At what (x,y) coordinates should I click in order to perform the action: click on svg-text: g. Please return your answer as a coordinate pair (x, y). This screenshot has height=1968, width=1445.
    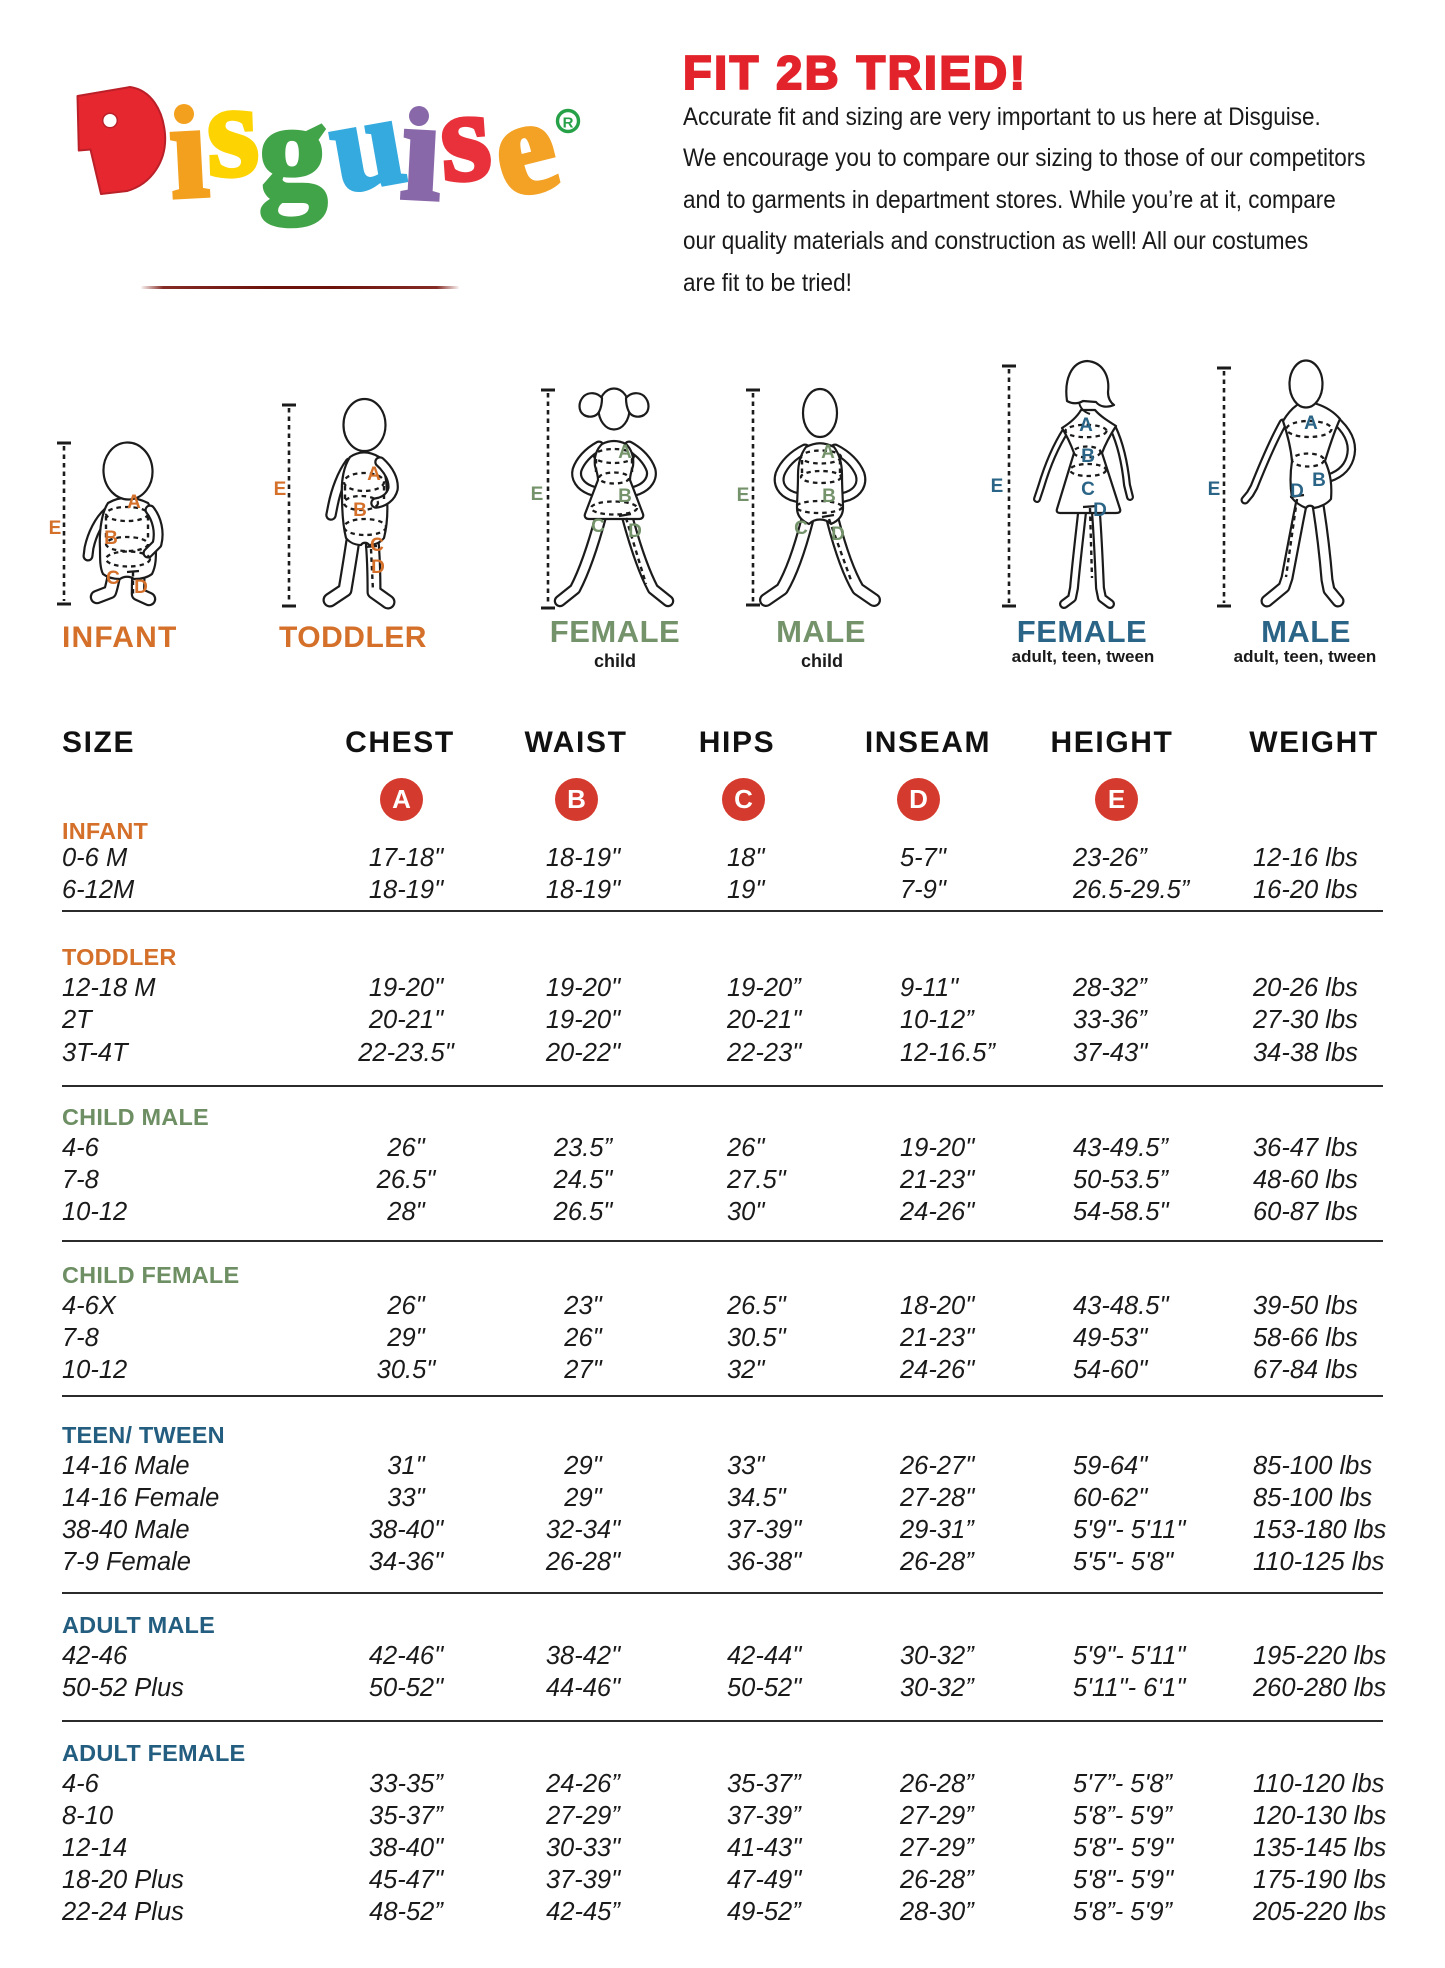
    Looking at the image, I should click on (293, 151).